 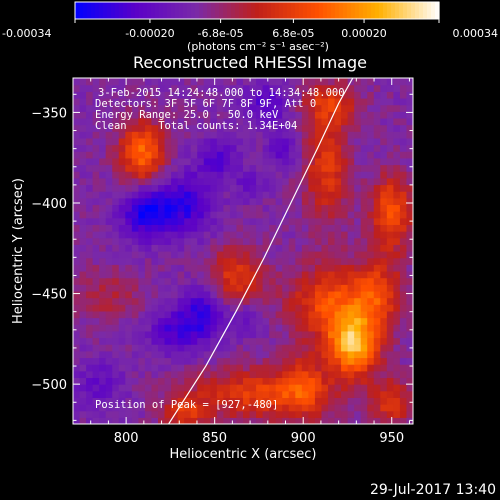 What do you see at coordinates (196, 126) in the screenshot?
I see `clean-counts-label: Clean Total counts: 1.34E+04` at bounding box center [196, 126].